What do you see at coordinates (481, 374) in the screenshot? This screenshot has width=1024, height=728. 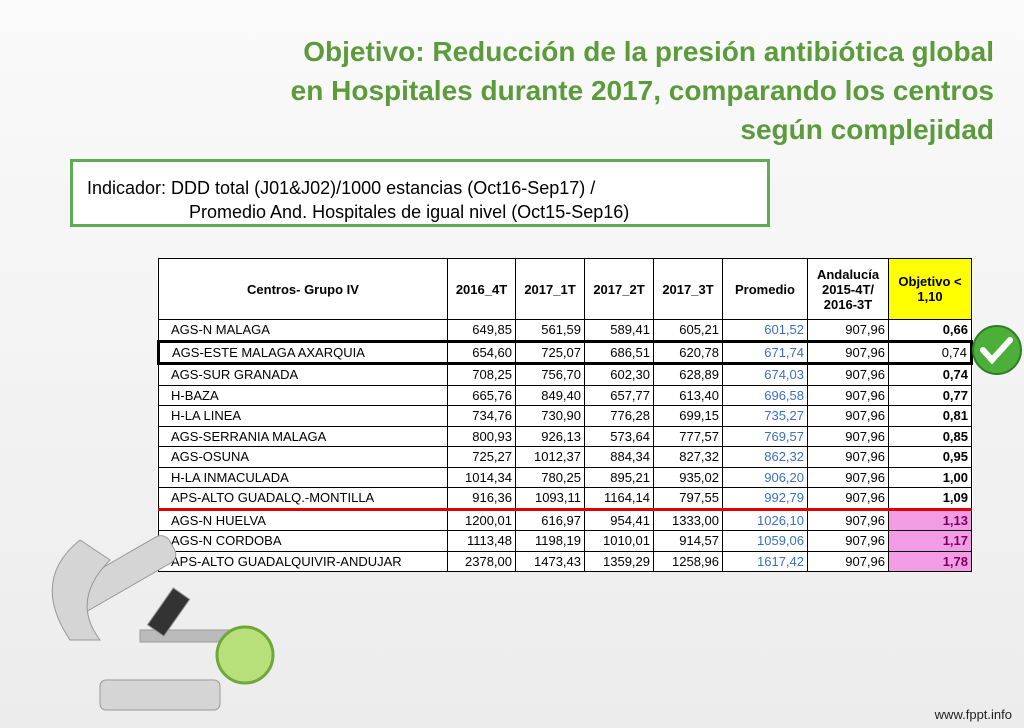 I see `table-cell: 708,25` at bounding box center [481, 374].